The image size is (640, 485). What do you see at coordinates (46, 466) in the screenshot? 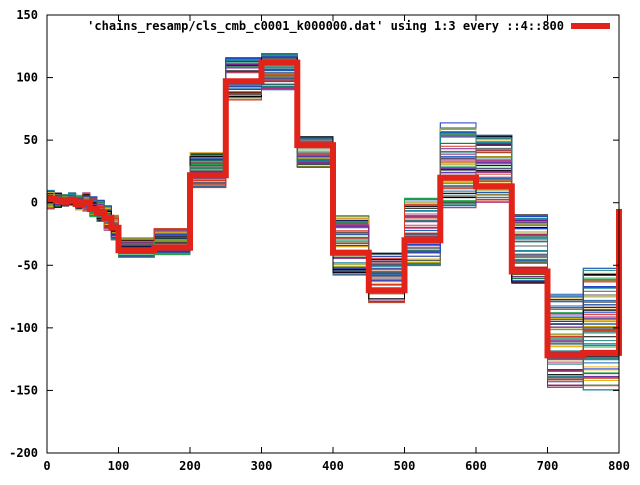
I see `x-tick-label: 0` at bounding box center [46, 466].